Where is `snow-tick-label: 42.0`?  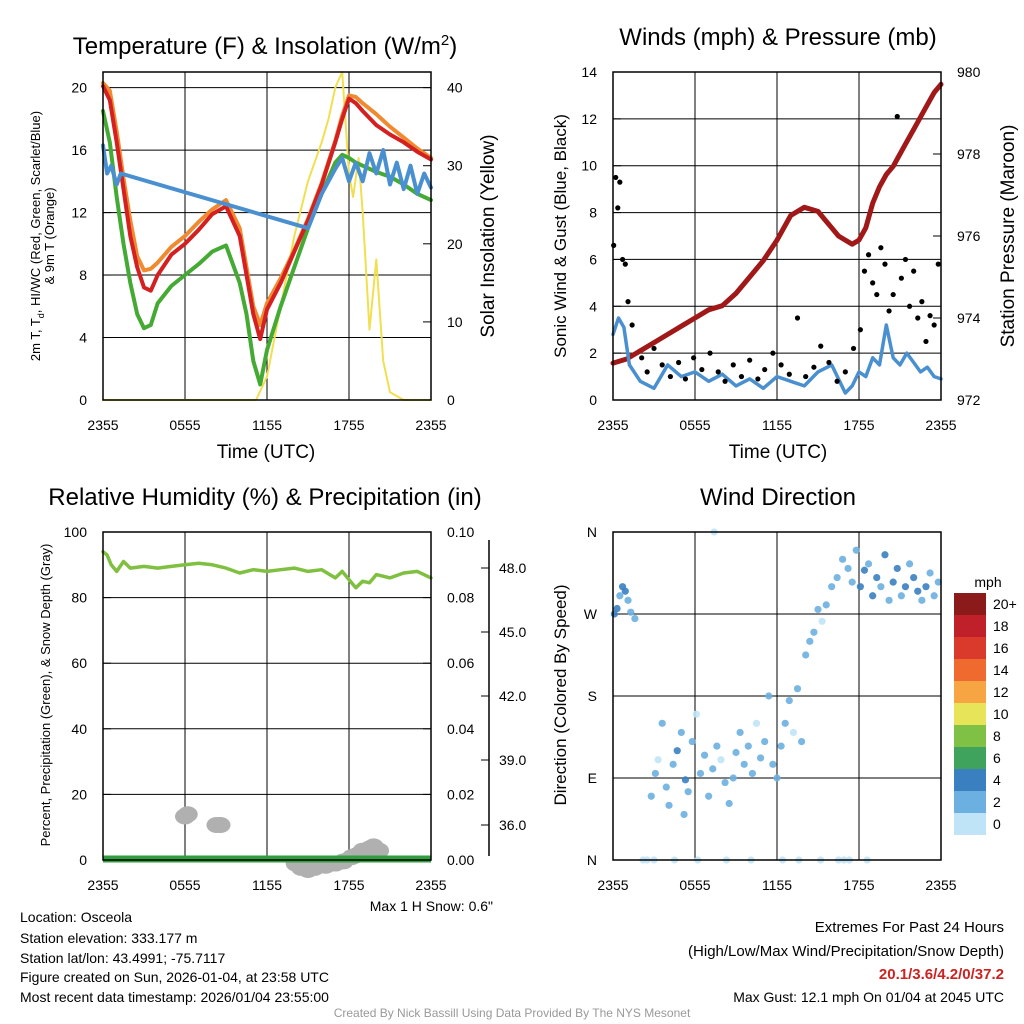 snow-tick-label: 42.0 is located at coordinates (512, 696).